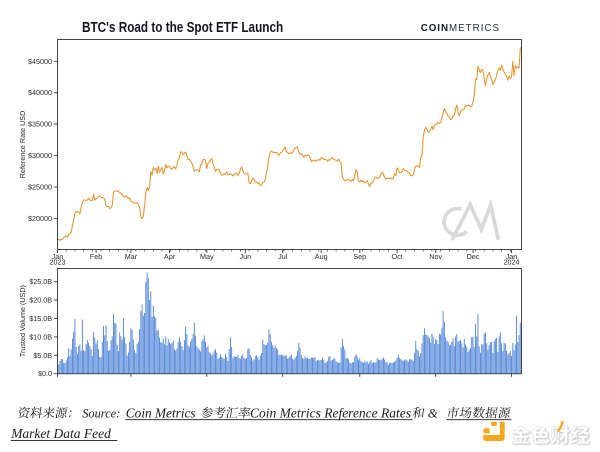  Describe the element at coordinates (330, 412) in the screenshot. I see `svg-text: Coin Metrics Reference Rates` at that location.